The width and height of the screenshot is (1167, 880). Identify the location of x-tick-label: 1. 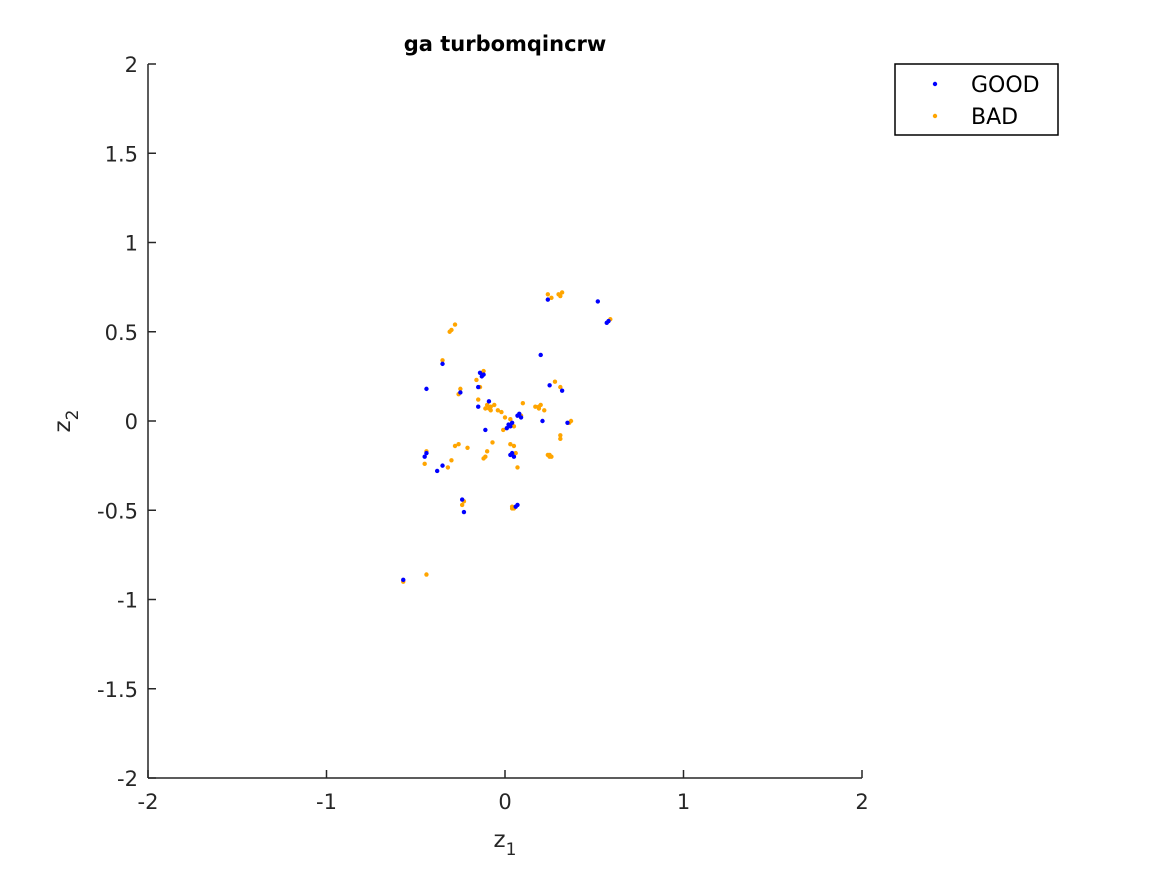
(683, 802).